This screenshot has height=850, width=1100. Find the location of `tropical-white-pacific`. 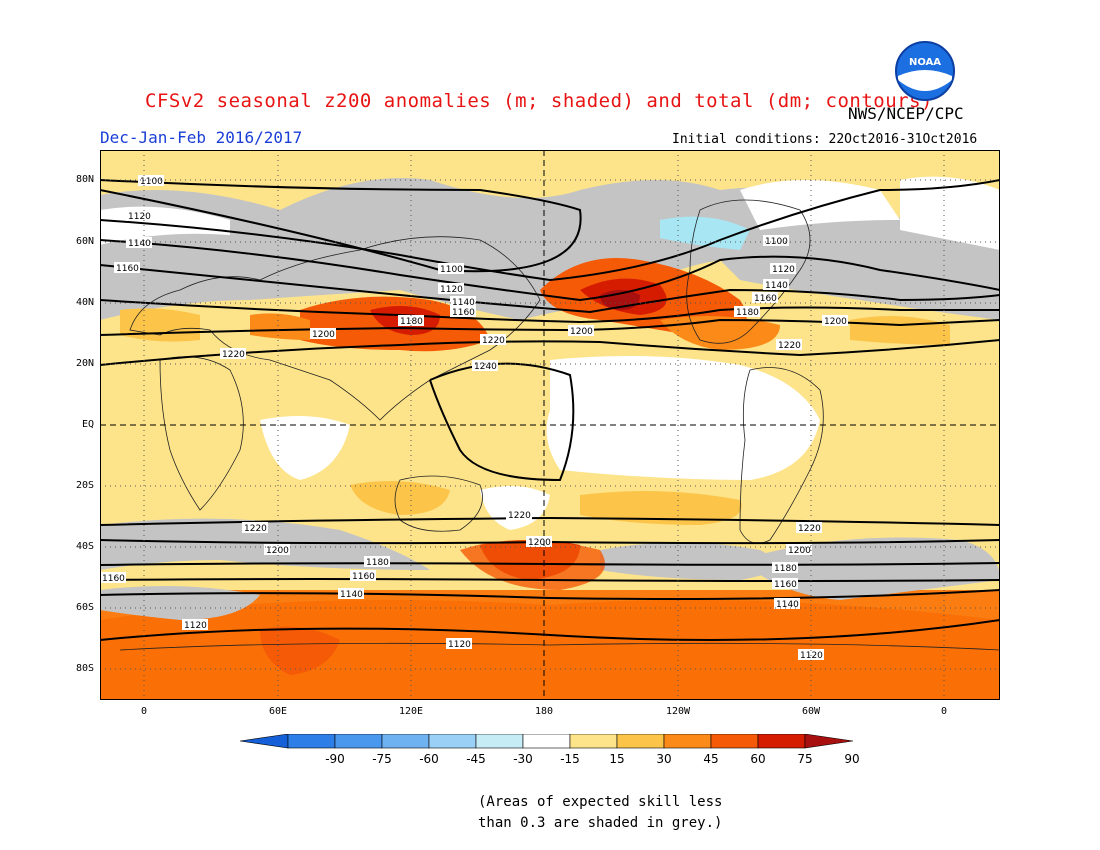

tropical-white-pacific is located at coordinates (683, 418).